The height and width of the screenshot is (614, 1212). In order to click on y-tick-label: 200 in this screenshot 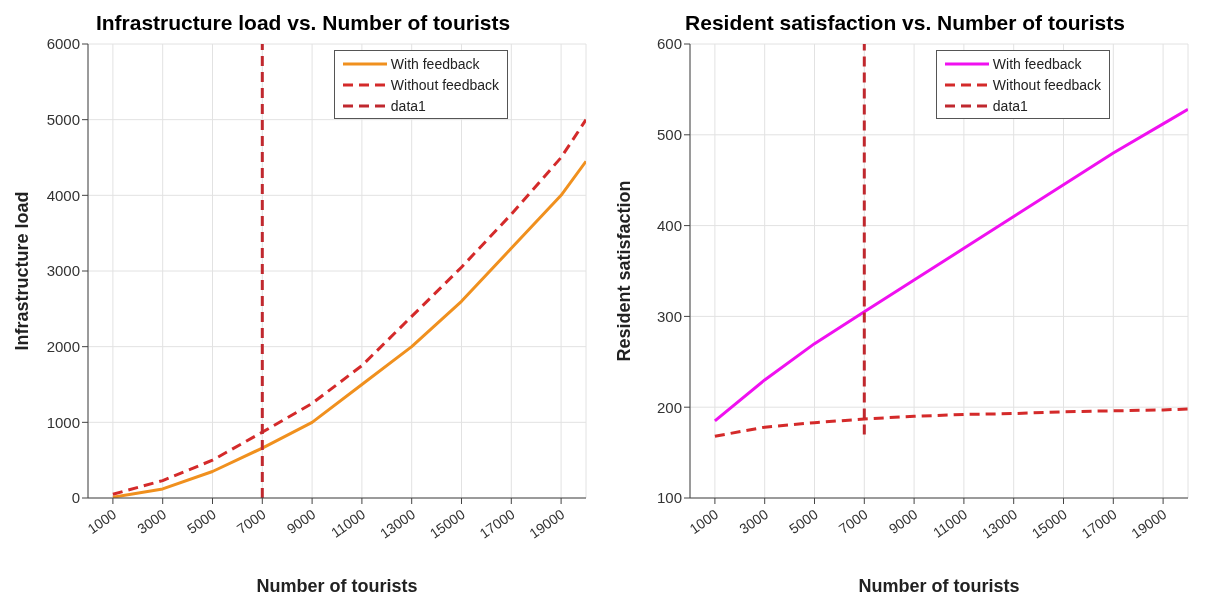, I will do `click(669, 407)`.